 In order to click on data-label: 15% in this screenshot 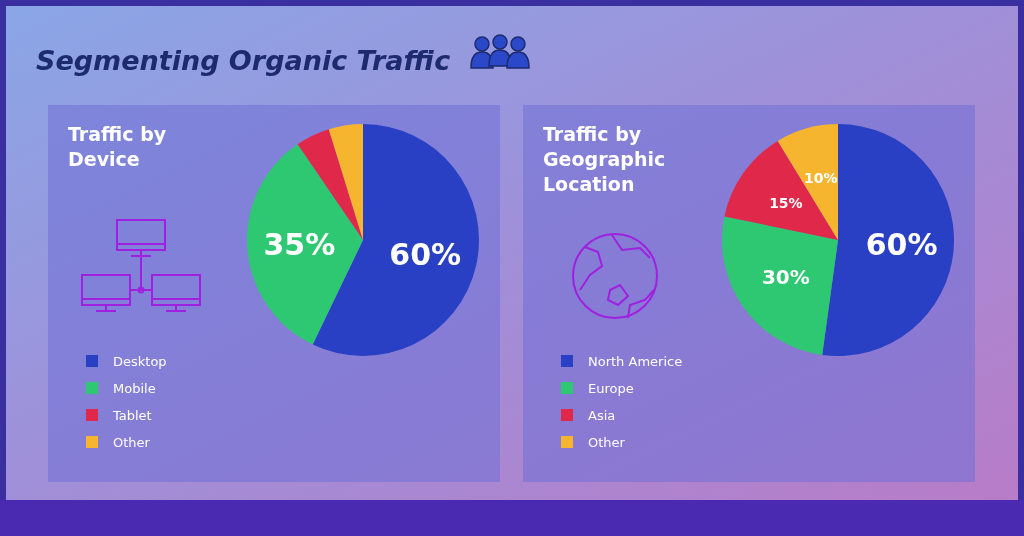, I will do `click(786, 203)`.